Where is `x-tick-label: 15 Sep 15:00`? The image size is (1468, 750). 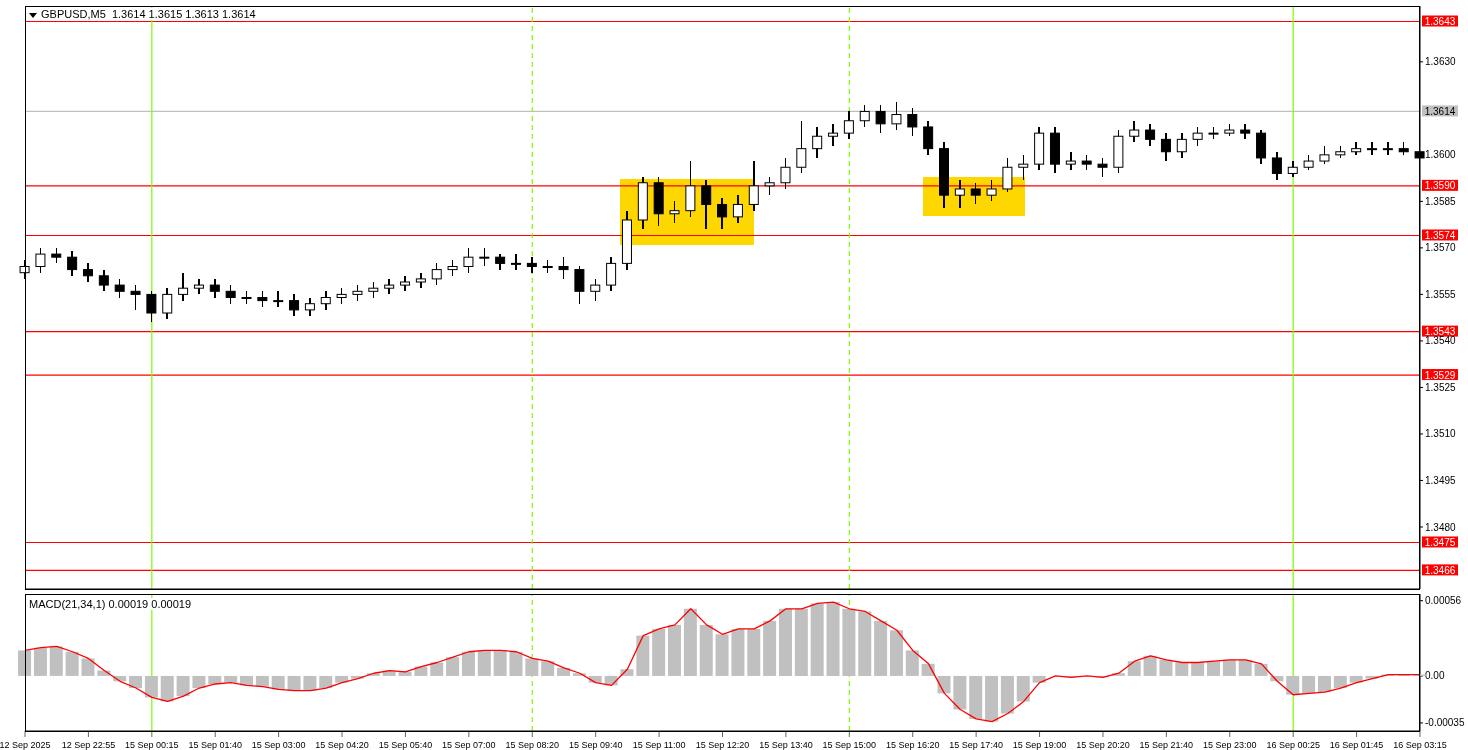 x-tick-label: 15 Sep 15:00 is located at coordinates (849, 745).